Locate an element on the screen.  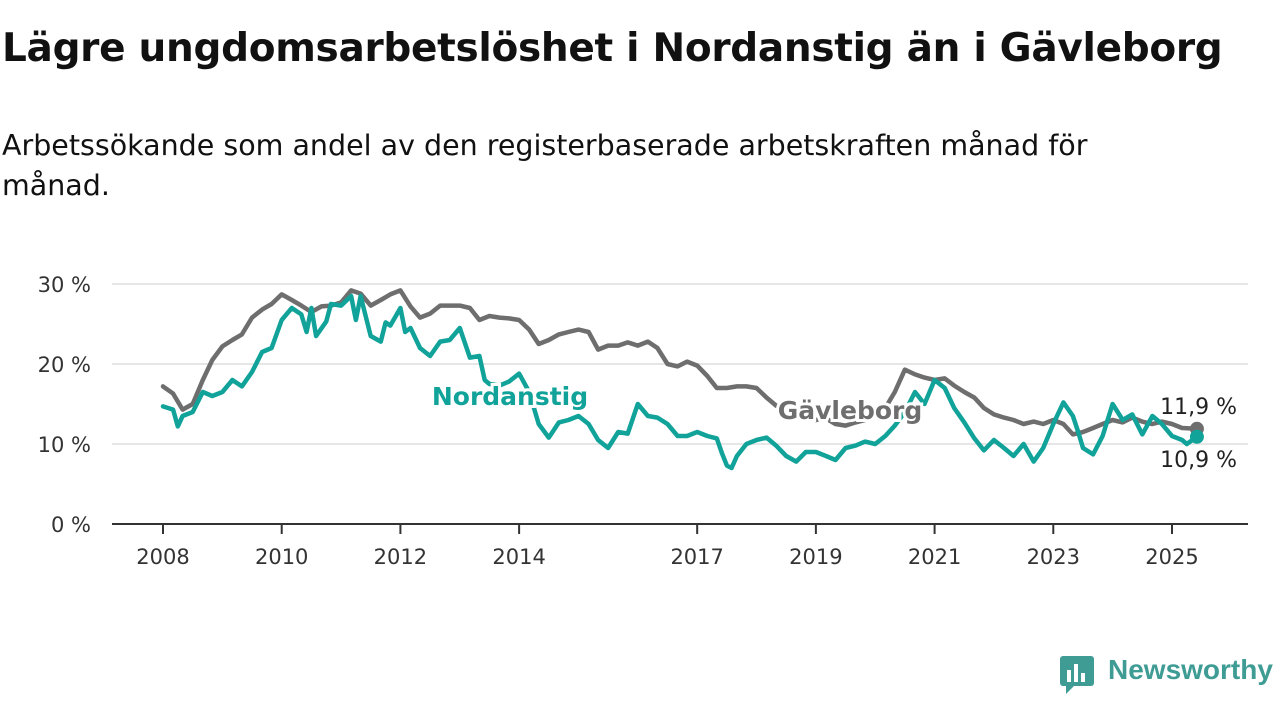
y-tick-label: 20 % is located at coordinates (64, 365).